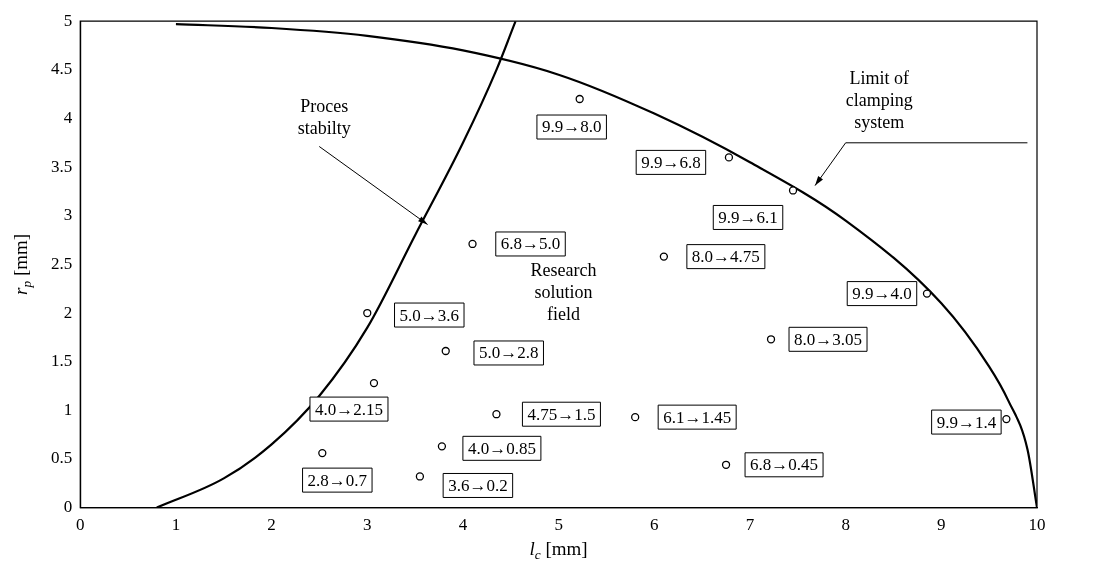 The width and height of the screenshot is (1095, 577). Describe the element at coordinates (478, 485) in the screenshot. I see `data-label: 3.6→0.2` at that location.